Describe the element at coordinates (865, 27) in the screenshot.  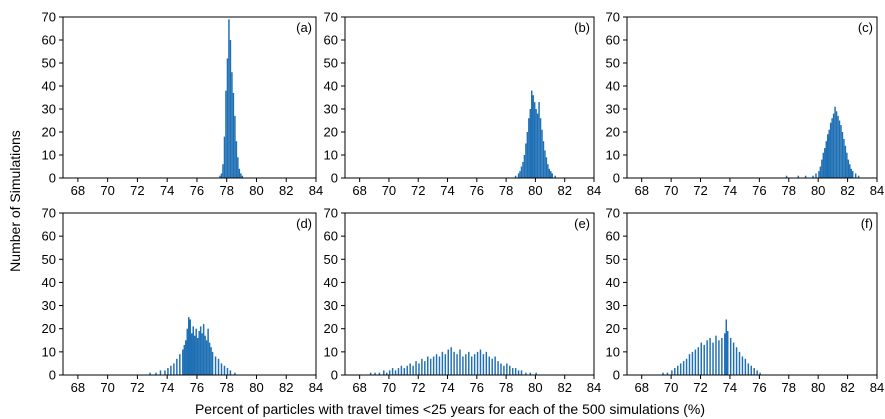
I see `panel-label: (c)` at that location.